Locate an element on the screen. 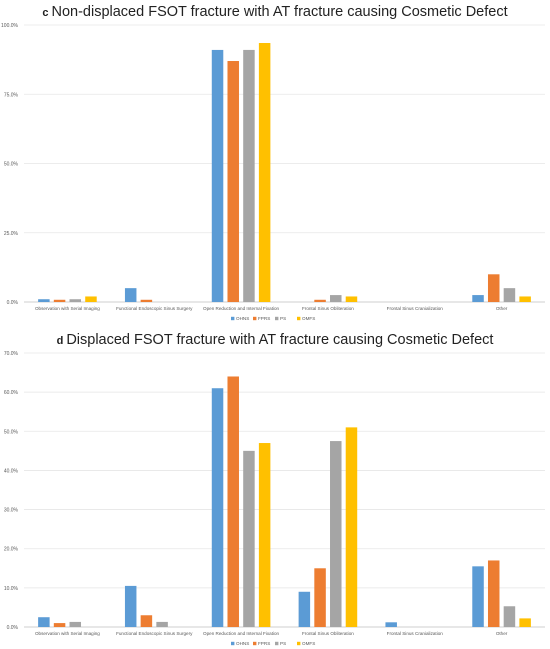 The width and height of the screenshot is (550, 649). y-tick-label: 75.0% is located at coordinates (11, 95).